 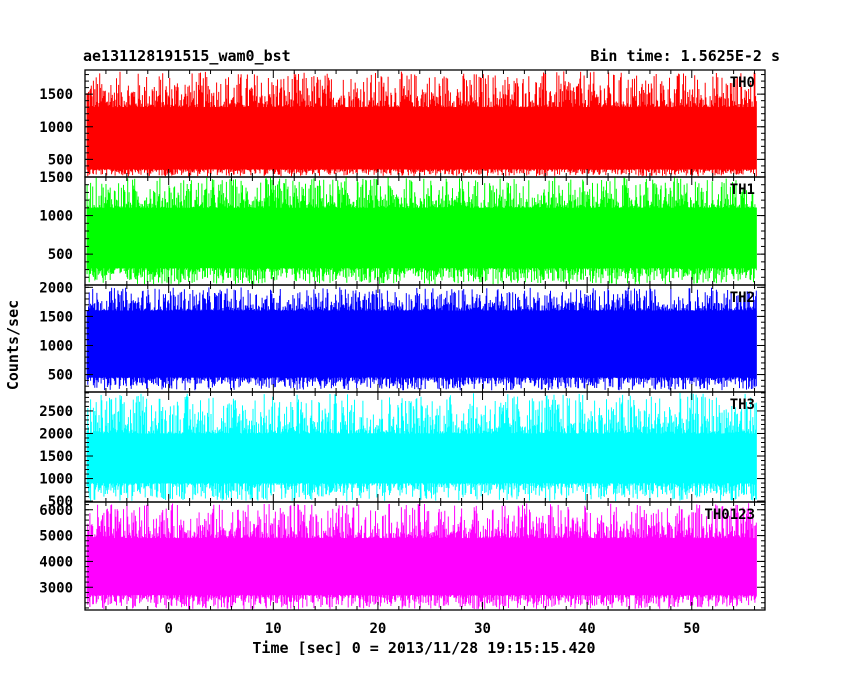 I want to click on series-band-th1, so click(x=422, y=238).